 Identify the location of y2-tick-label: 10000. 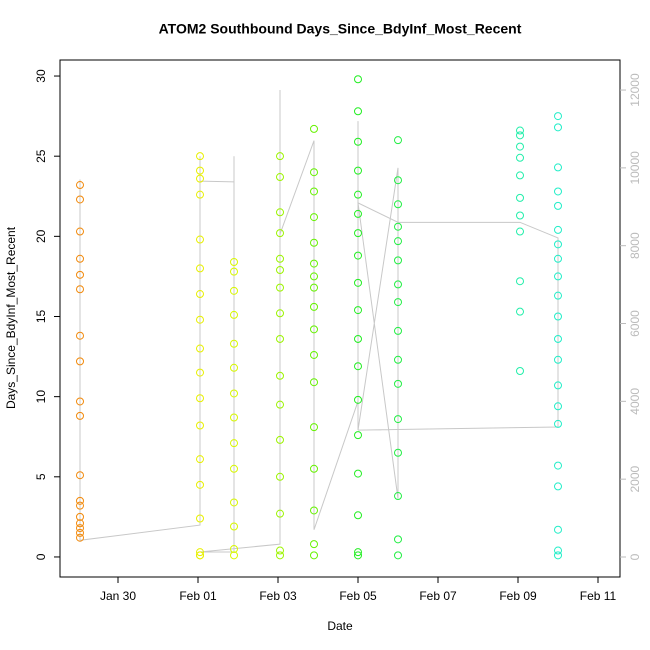
(635, 168).